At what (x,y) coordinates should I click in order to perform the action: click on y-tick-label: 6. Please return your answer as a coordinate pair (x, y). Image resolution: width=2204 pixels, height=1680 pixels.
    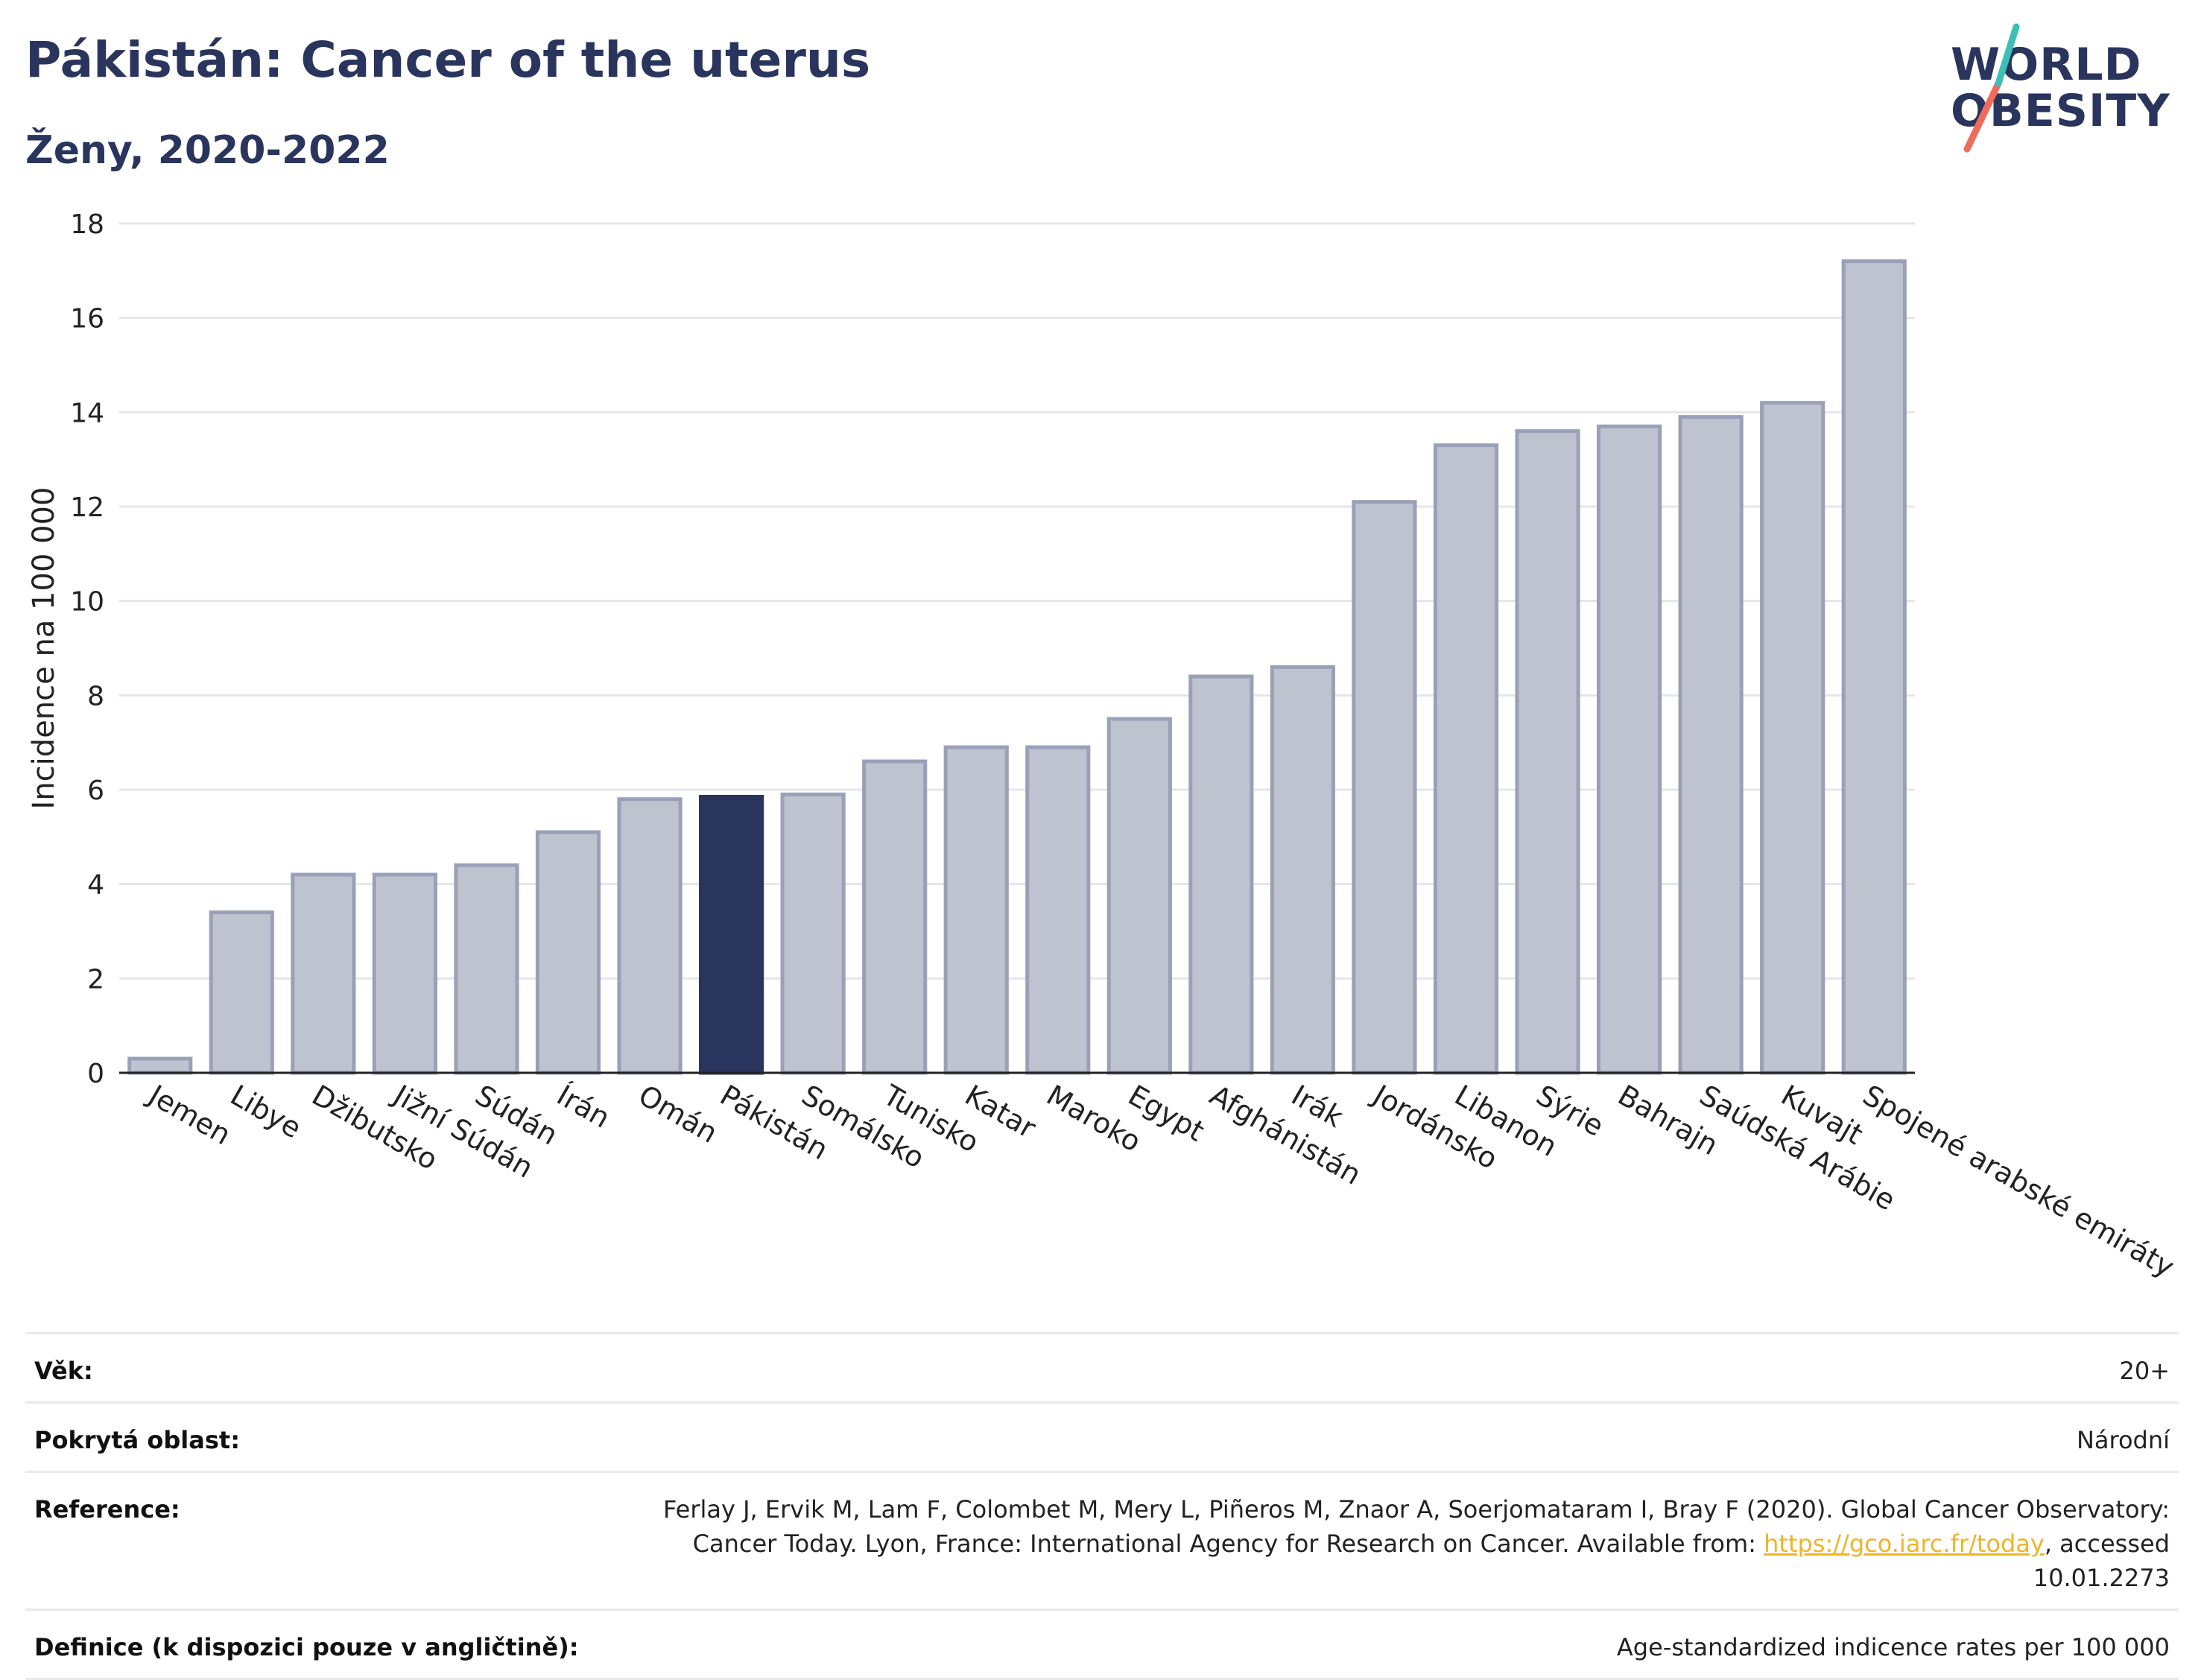
    Looking at the image, I should click on (95, 791).